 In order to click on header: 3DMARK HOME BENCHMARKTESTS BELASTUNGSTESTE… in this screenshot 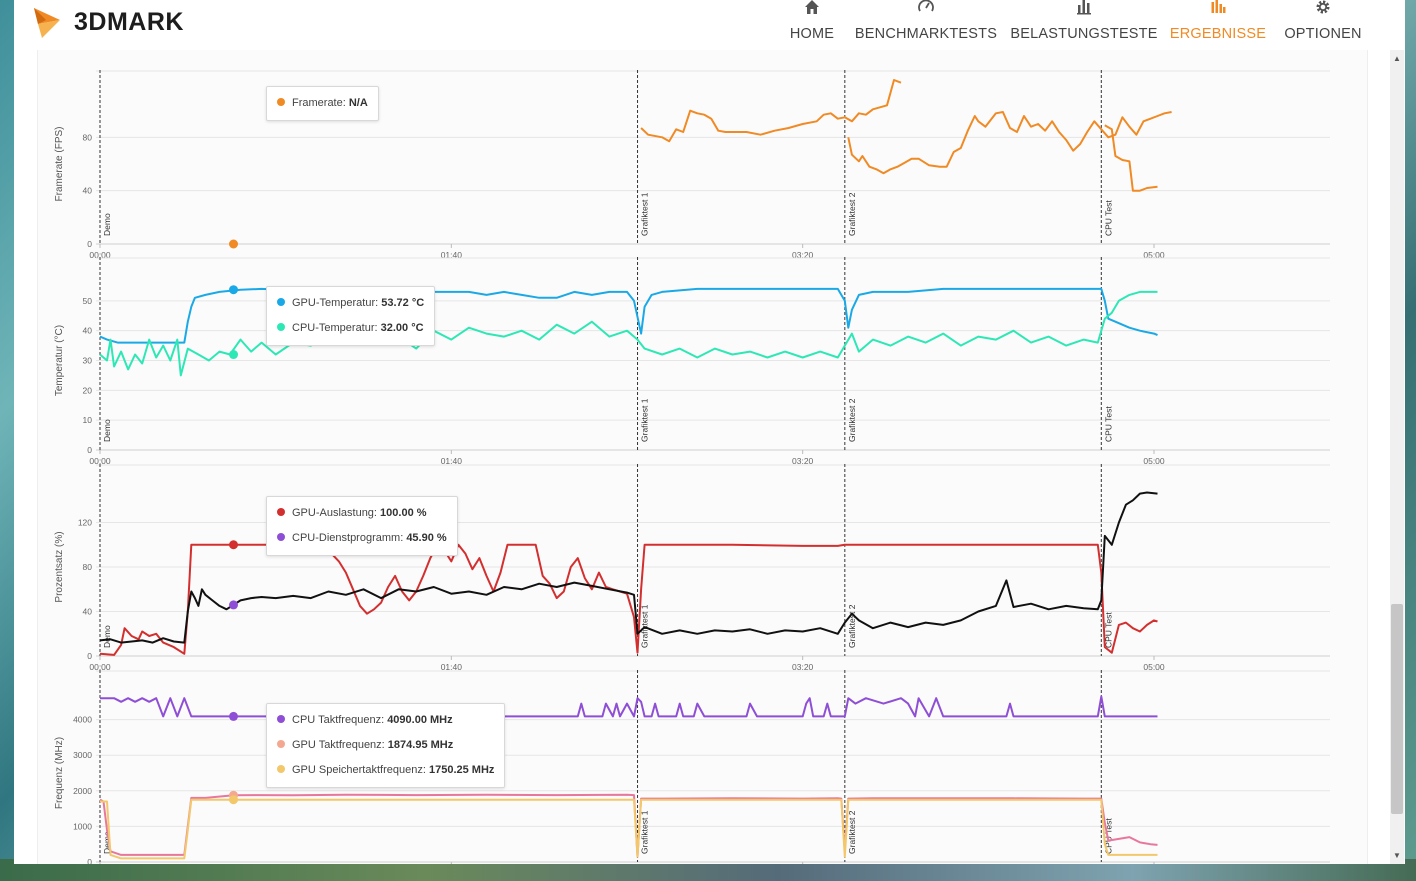, I will do `click(709, 25)`.